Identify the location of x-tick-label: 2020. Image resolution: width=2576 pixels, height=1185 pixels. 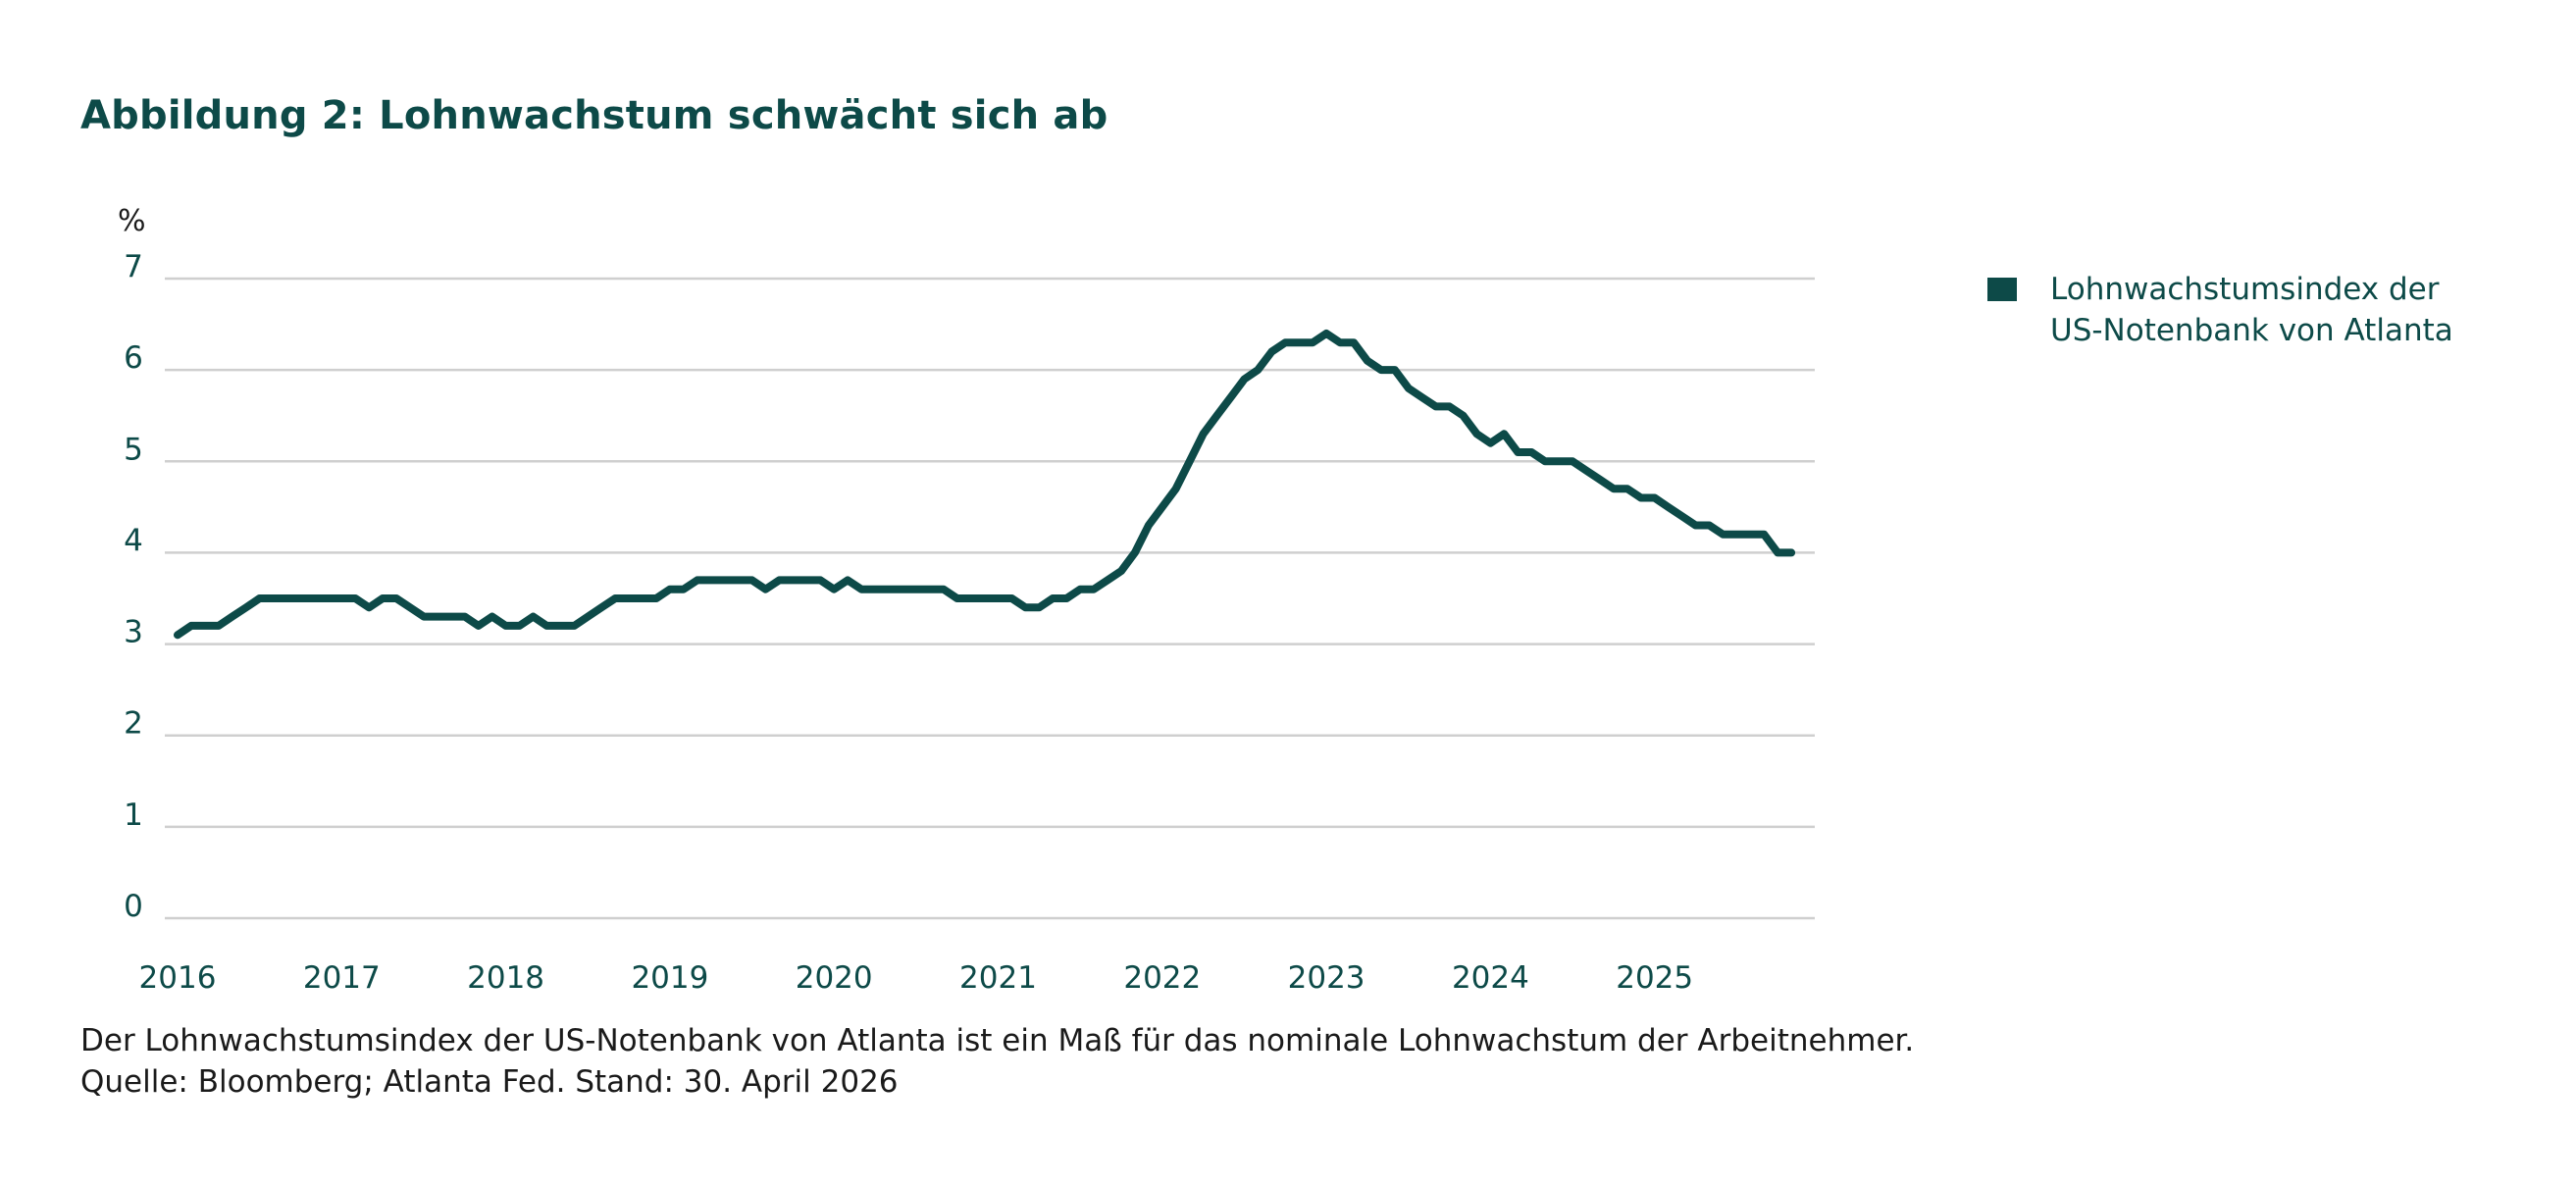
(834, 978).